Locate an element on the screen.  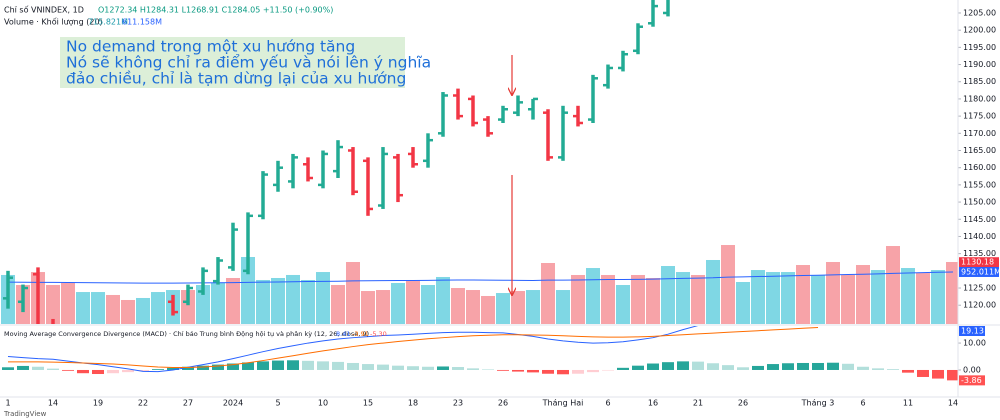
y-tick-label: 1170.00 is located at coordinates (979, 133).